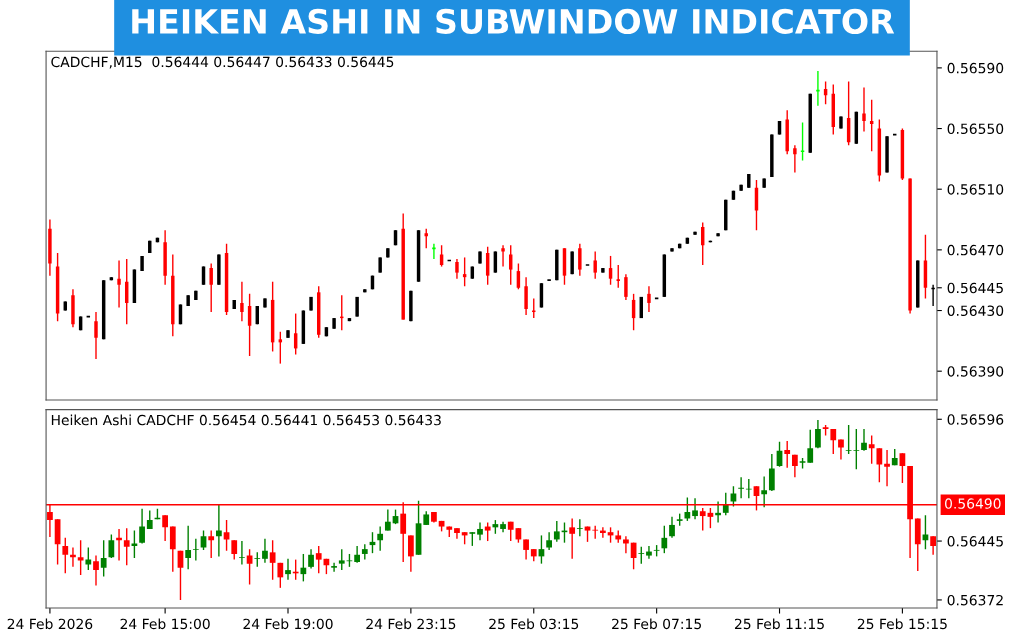 Image resolution: width=1024 pixels, height=640 pixels. I want to click on y-tick-label: 0.56390, so click(975, 371).